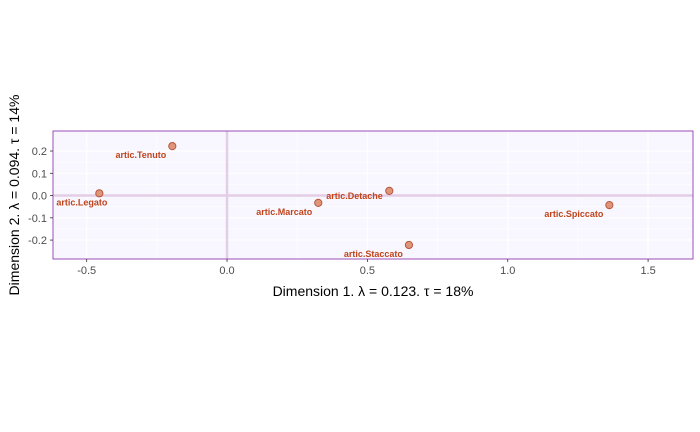 The width and height of the screenshot is (700, 432). Describe the element at coordinates (284, 212) in the screenshot. I see `point-label: artic.Marcato` at that location.